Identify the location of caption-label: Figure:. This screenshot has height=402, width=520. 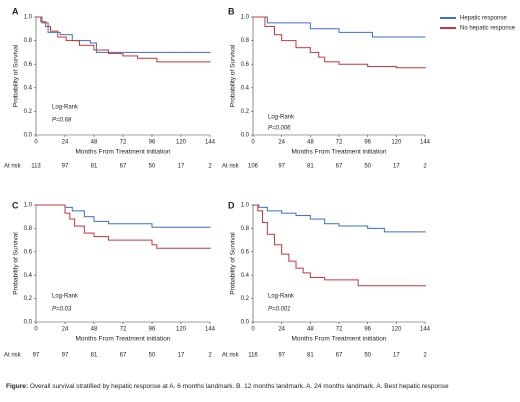
(17, 386).